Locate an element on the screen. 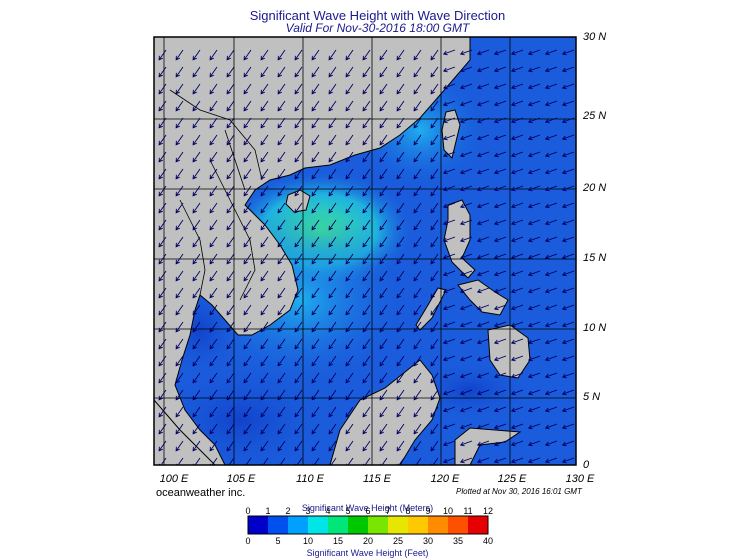 The width and height of the screenshot is (755, 560). lat-label-25n: 25 N is located at coordinates (595, 116).